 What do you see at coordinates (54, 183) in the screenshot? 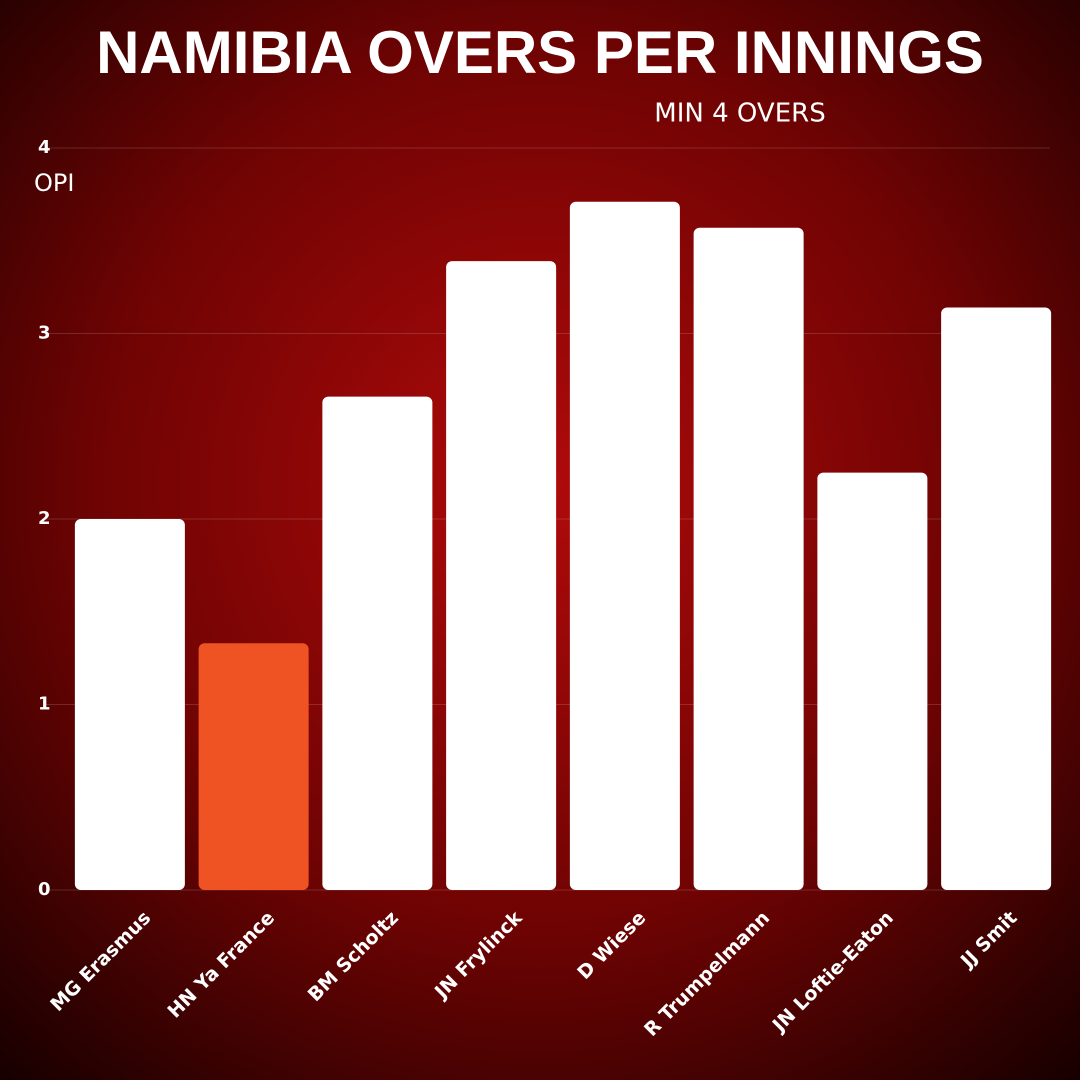
I see `y-axis-label: OPI` at bounding box center [54, 183].